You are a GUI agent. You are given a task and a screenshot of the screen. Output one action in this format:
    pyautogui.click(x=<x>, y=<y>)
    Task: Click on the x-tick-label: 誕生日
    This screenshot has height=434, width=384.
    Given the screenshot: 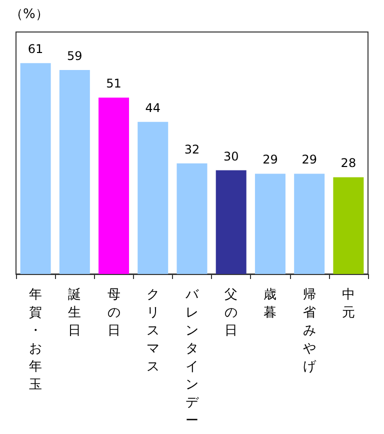 What is the action you would take?
    pyautogui.click(x=75, y=313)
    